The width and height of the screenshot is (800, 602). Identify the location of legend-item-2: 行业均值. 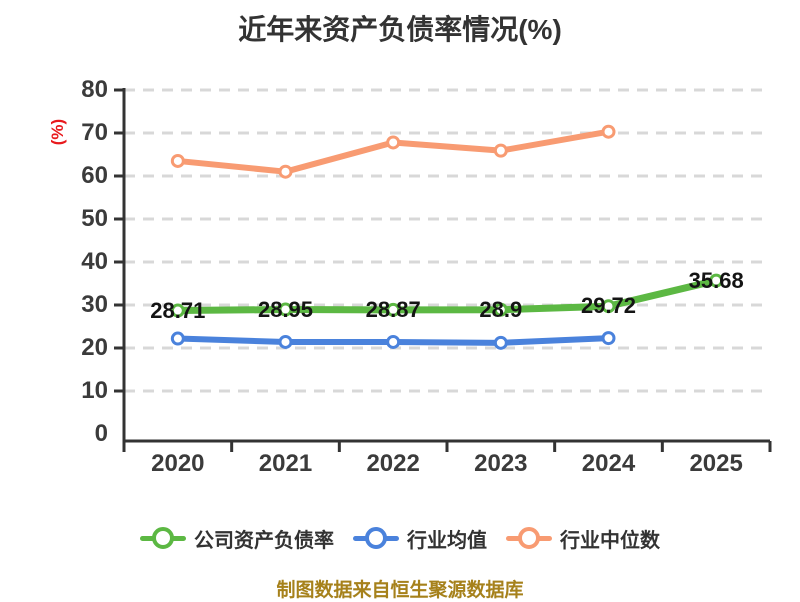
(420, 538).